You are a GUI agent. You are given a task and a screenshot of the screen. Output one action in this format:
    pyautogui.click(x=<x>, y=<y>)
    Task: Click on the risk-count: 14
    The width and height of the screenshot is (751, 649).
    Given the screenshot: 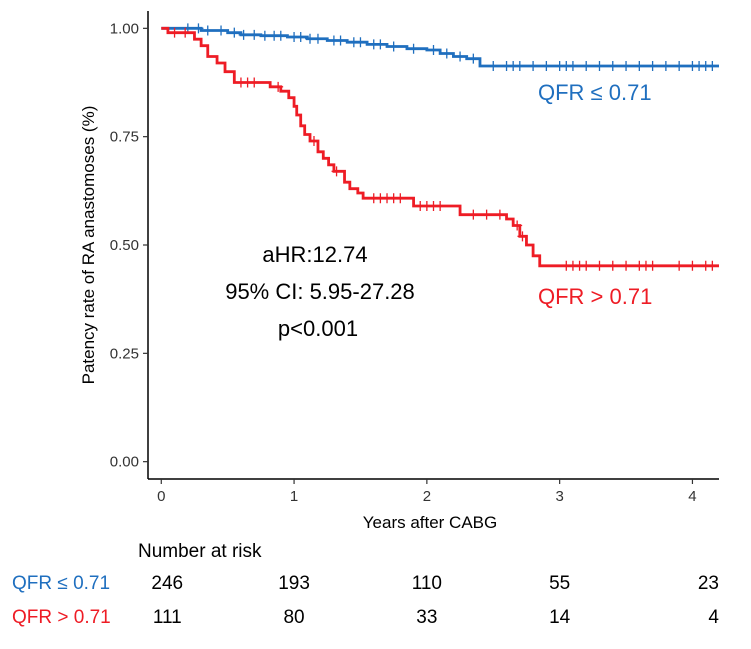 What is the action you would take?
    pyautogui.click(x=560, y=617)
    